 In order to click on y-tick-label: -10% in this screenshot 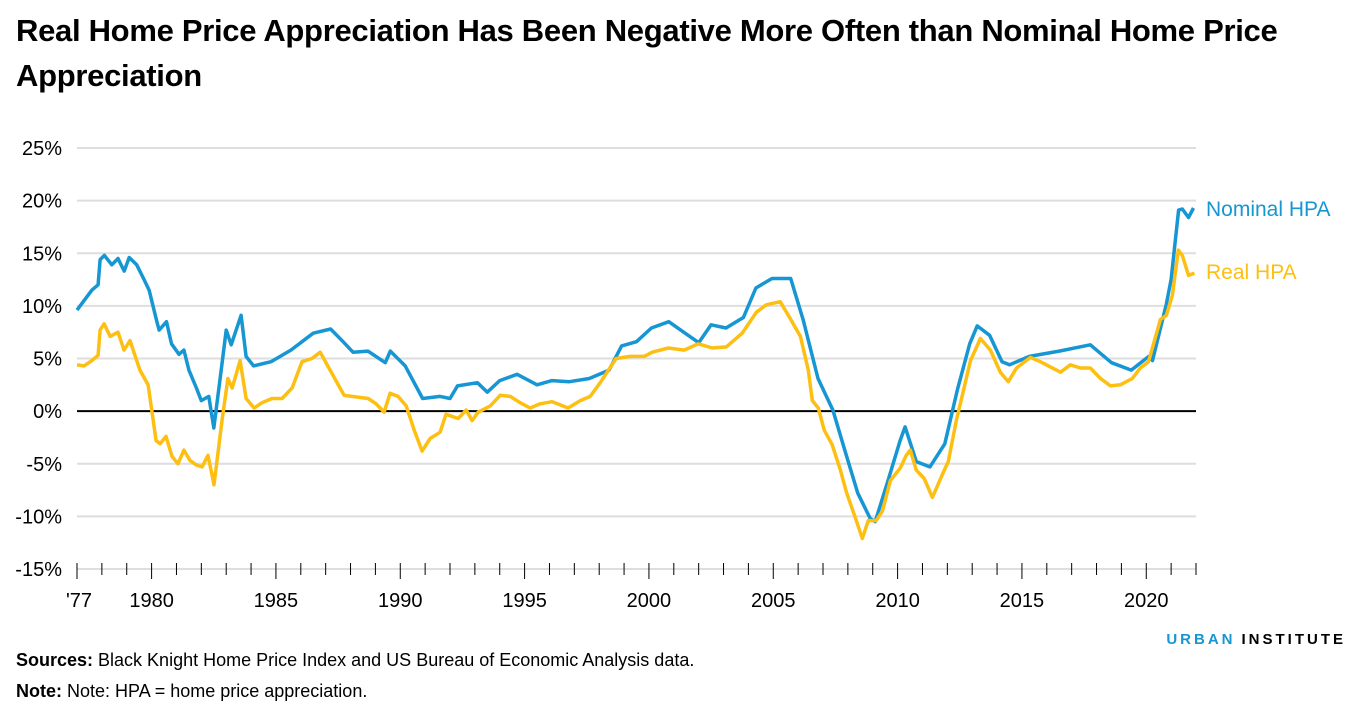, I will do `click(38, 517)`.